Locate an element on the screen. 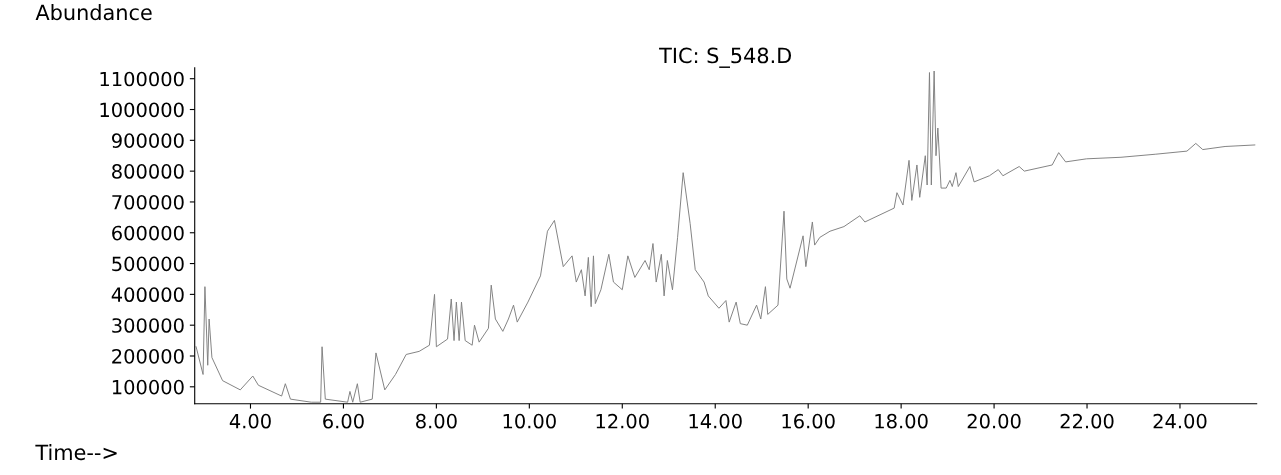 The image size is (1281, 475). x-tick-label: 12.00 is located at coordinates (622, 421).